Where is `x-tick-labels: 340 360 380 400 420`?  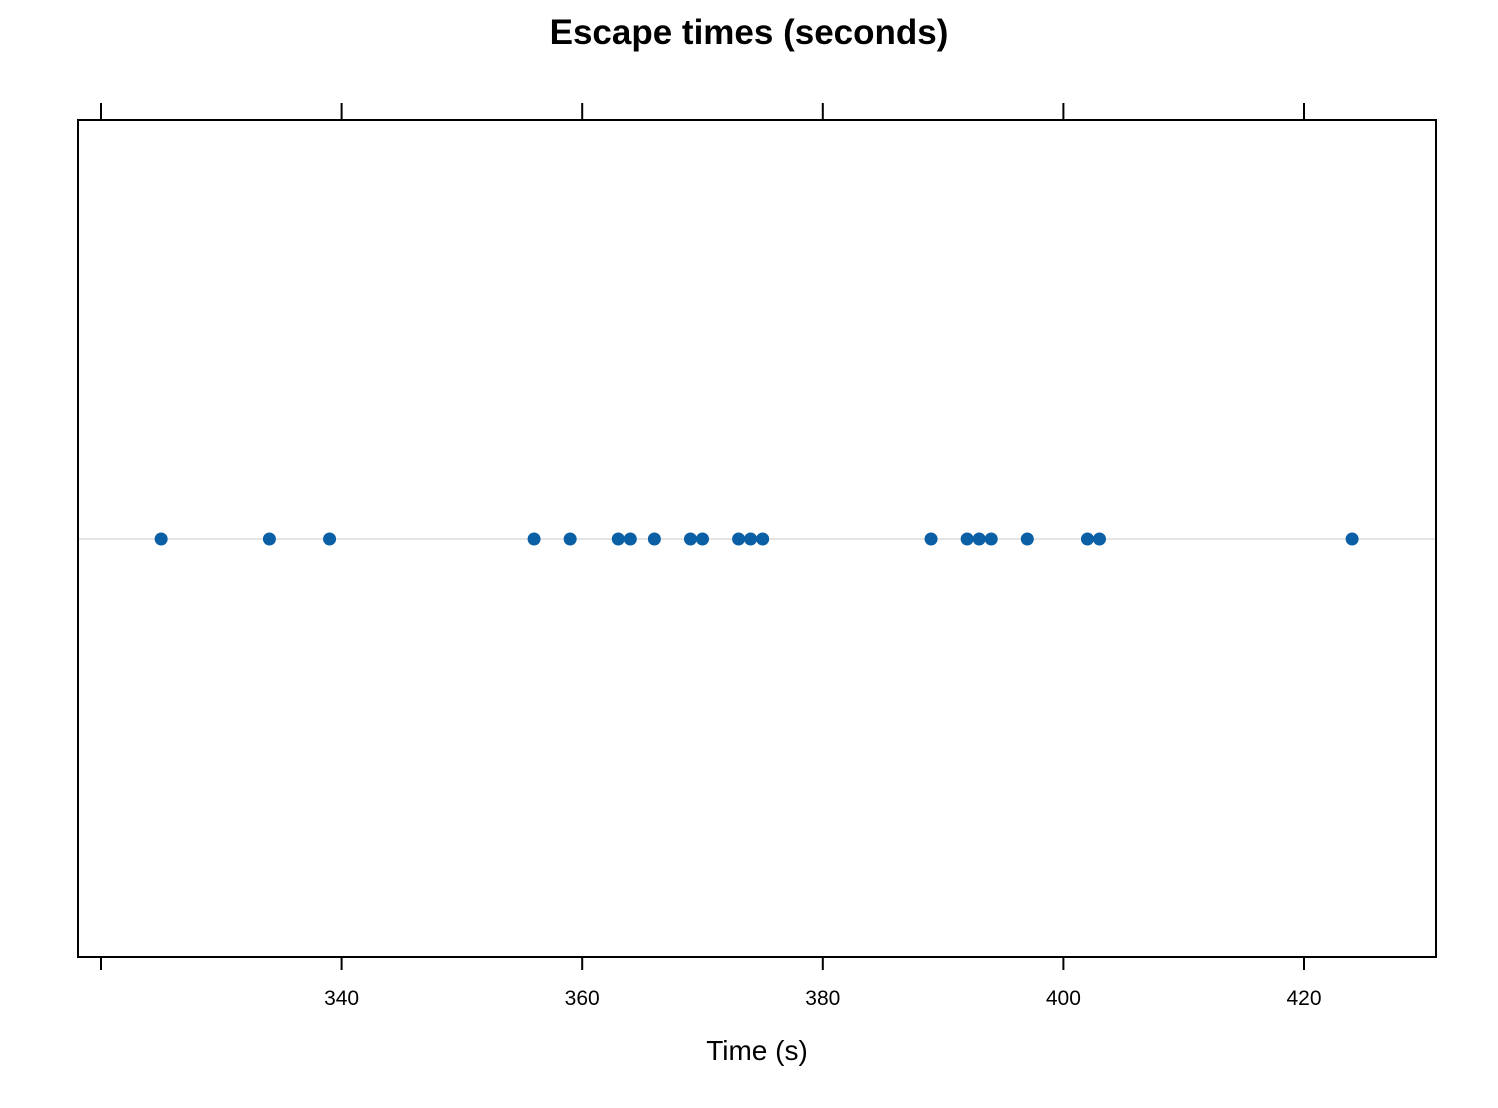 x-tick-labels: 340 360 380 400 420 is located at coordinates (822, 998).